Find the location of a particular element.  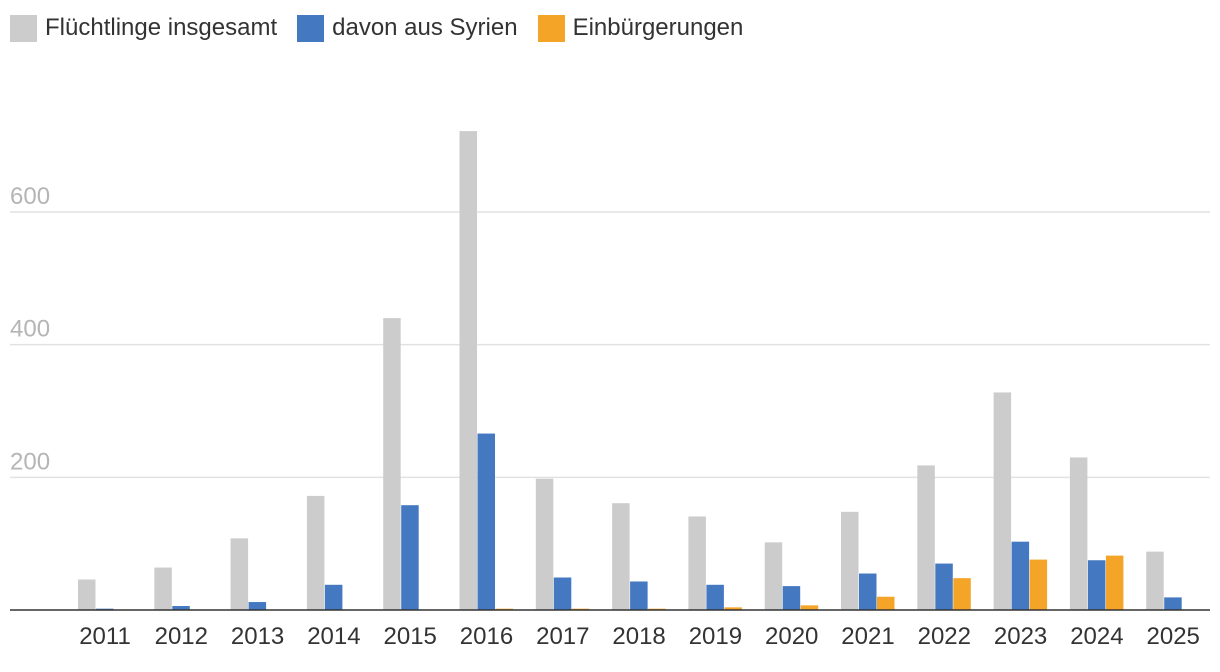

legend-item-syria: davon aus Syrien is located at coordinates (407, 28).